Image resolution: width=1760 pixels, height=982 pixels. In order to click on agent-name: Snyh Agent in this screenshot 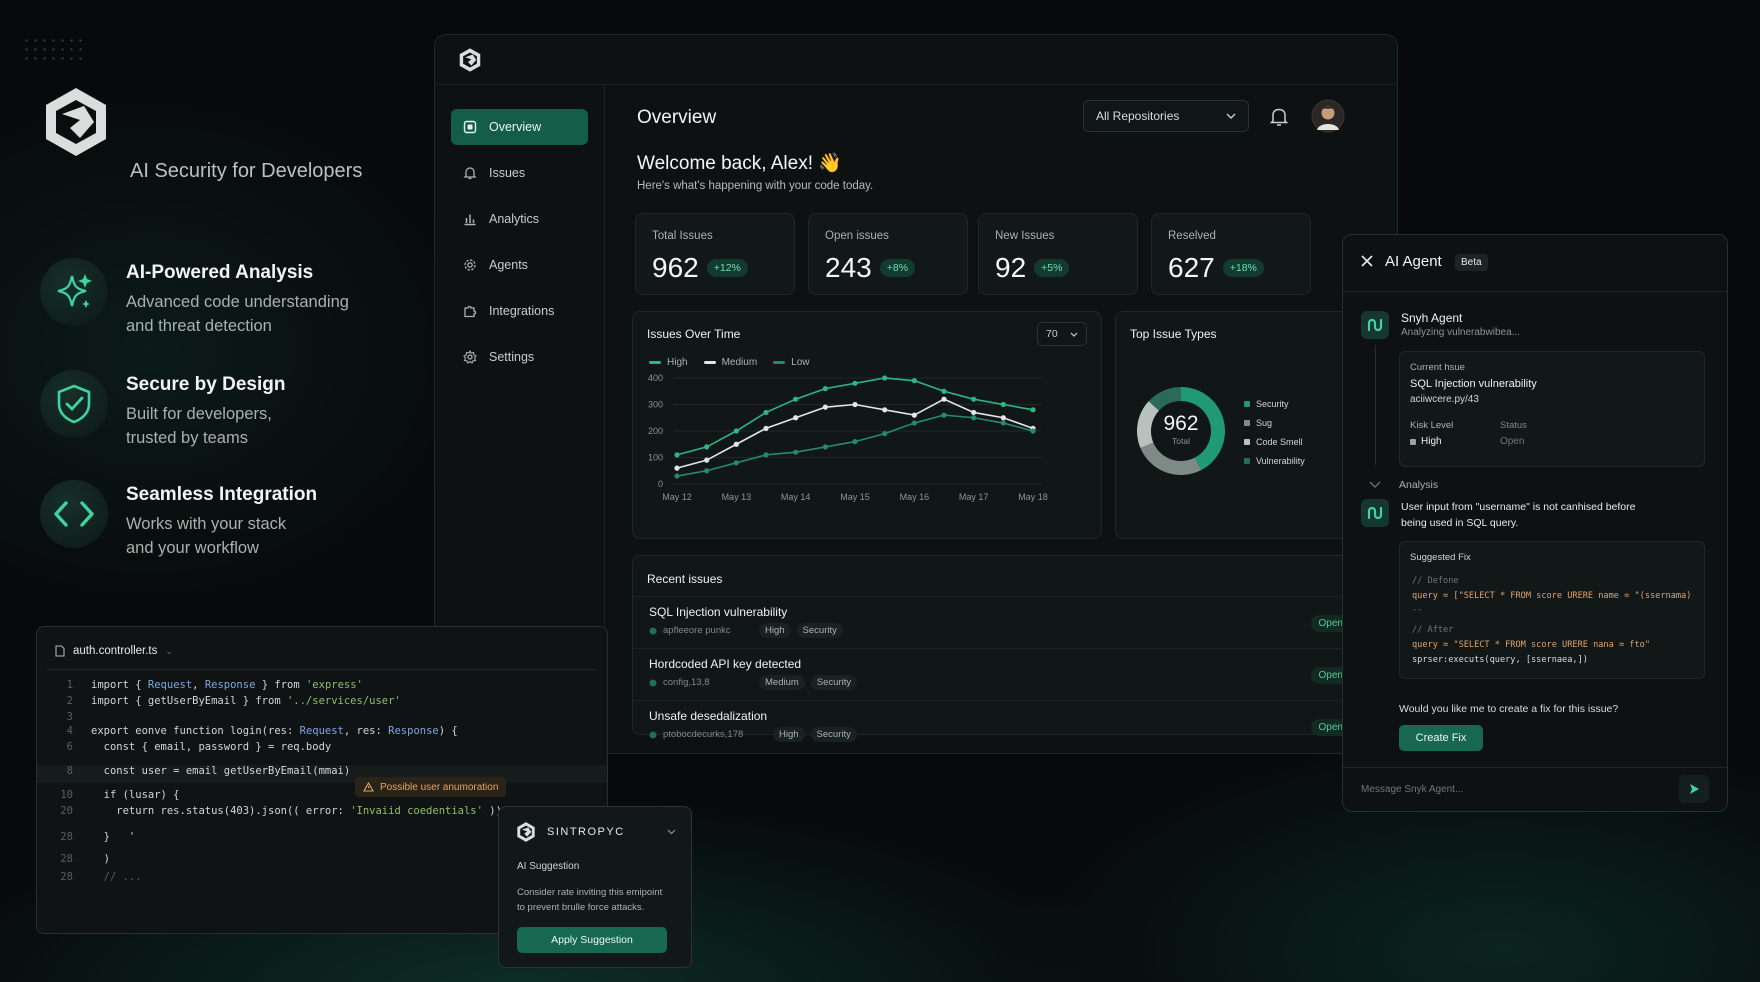, I will do `click(1432, 318)`.